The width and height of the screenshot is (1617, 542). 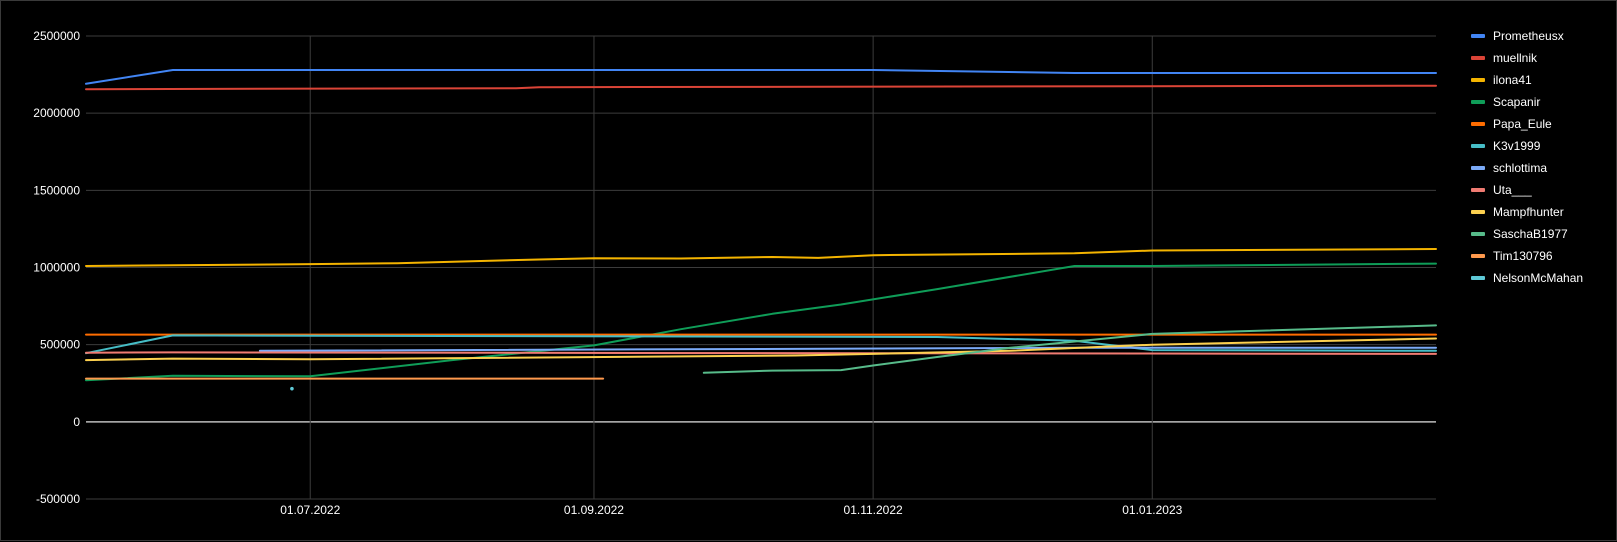 I want to click on legend-item-ilona41: ilona41, so click(x=1501, y=80).